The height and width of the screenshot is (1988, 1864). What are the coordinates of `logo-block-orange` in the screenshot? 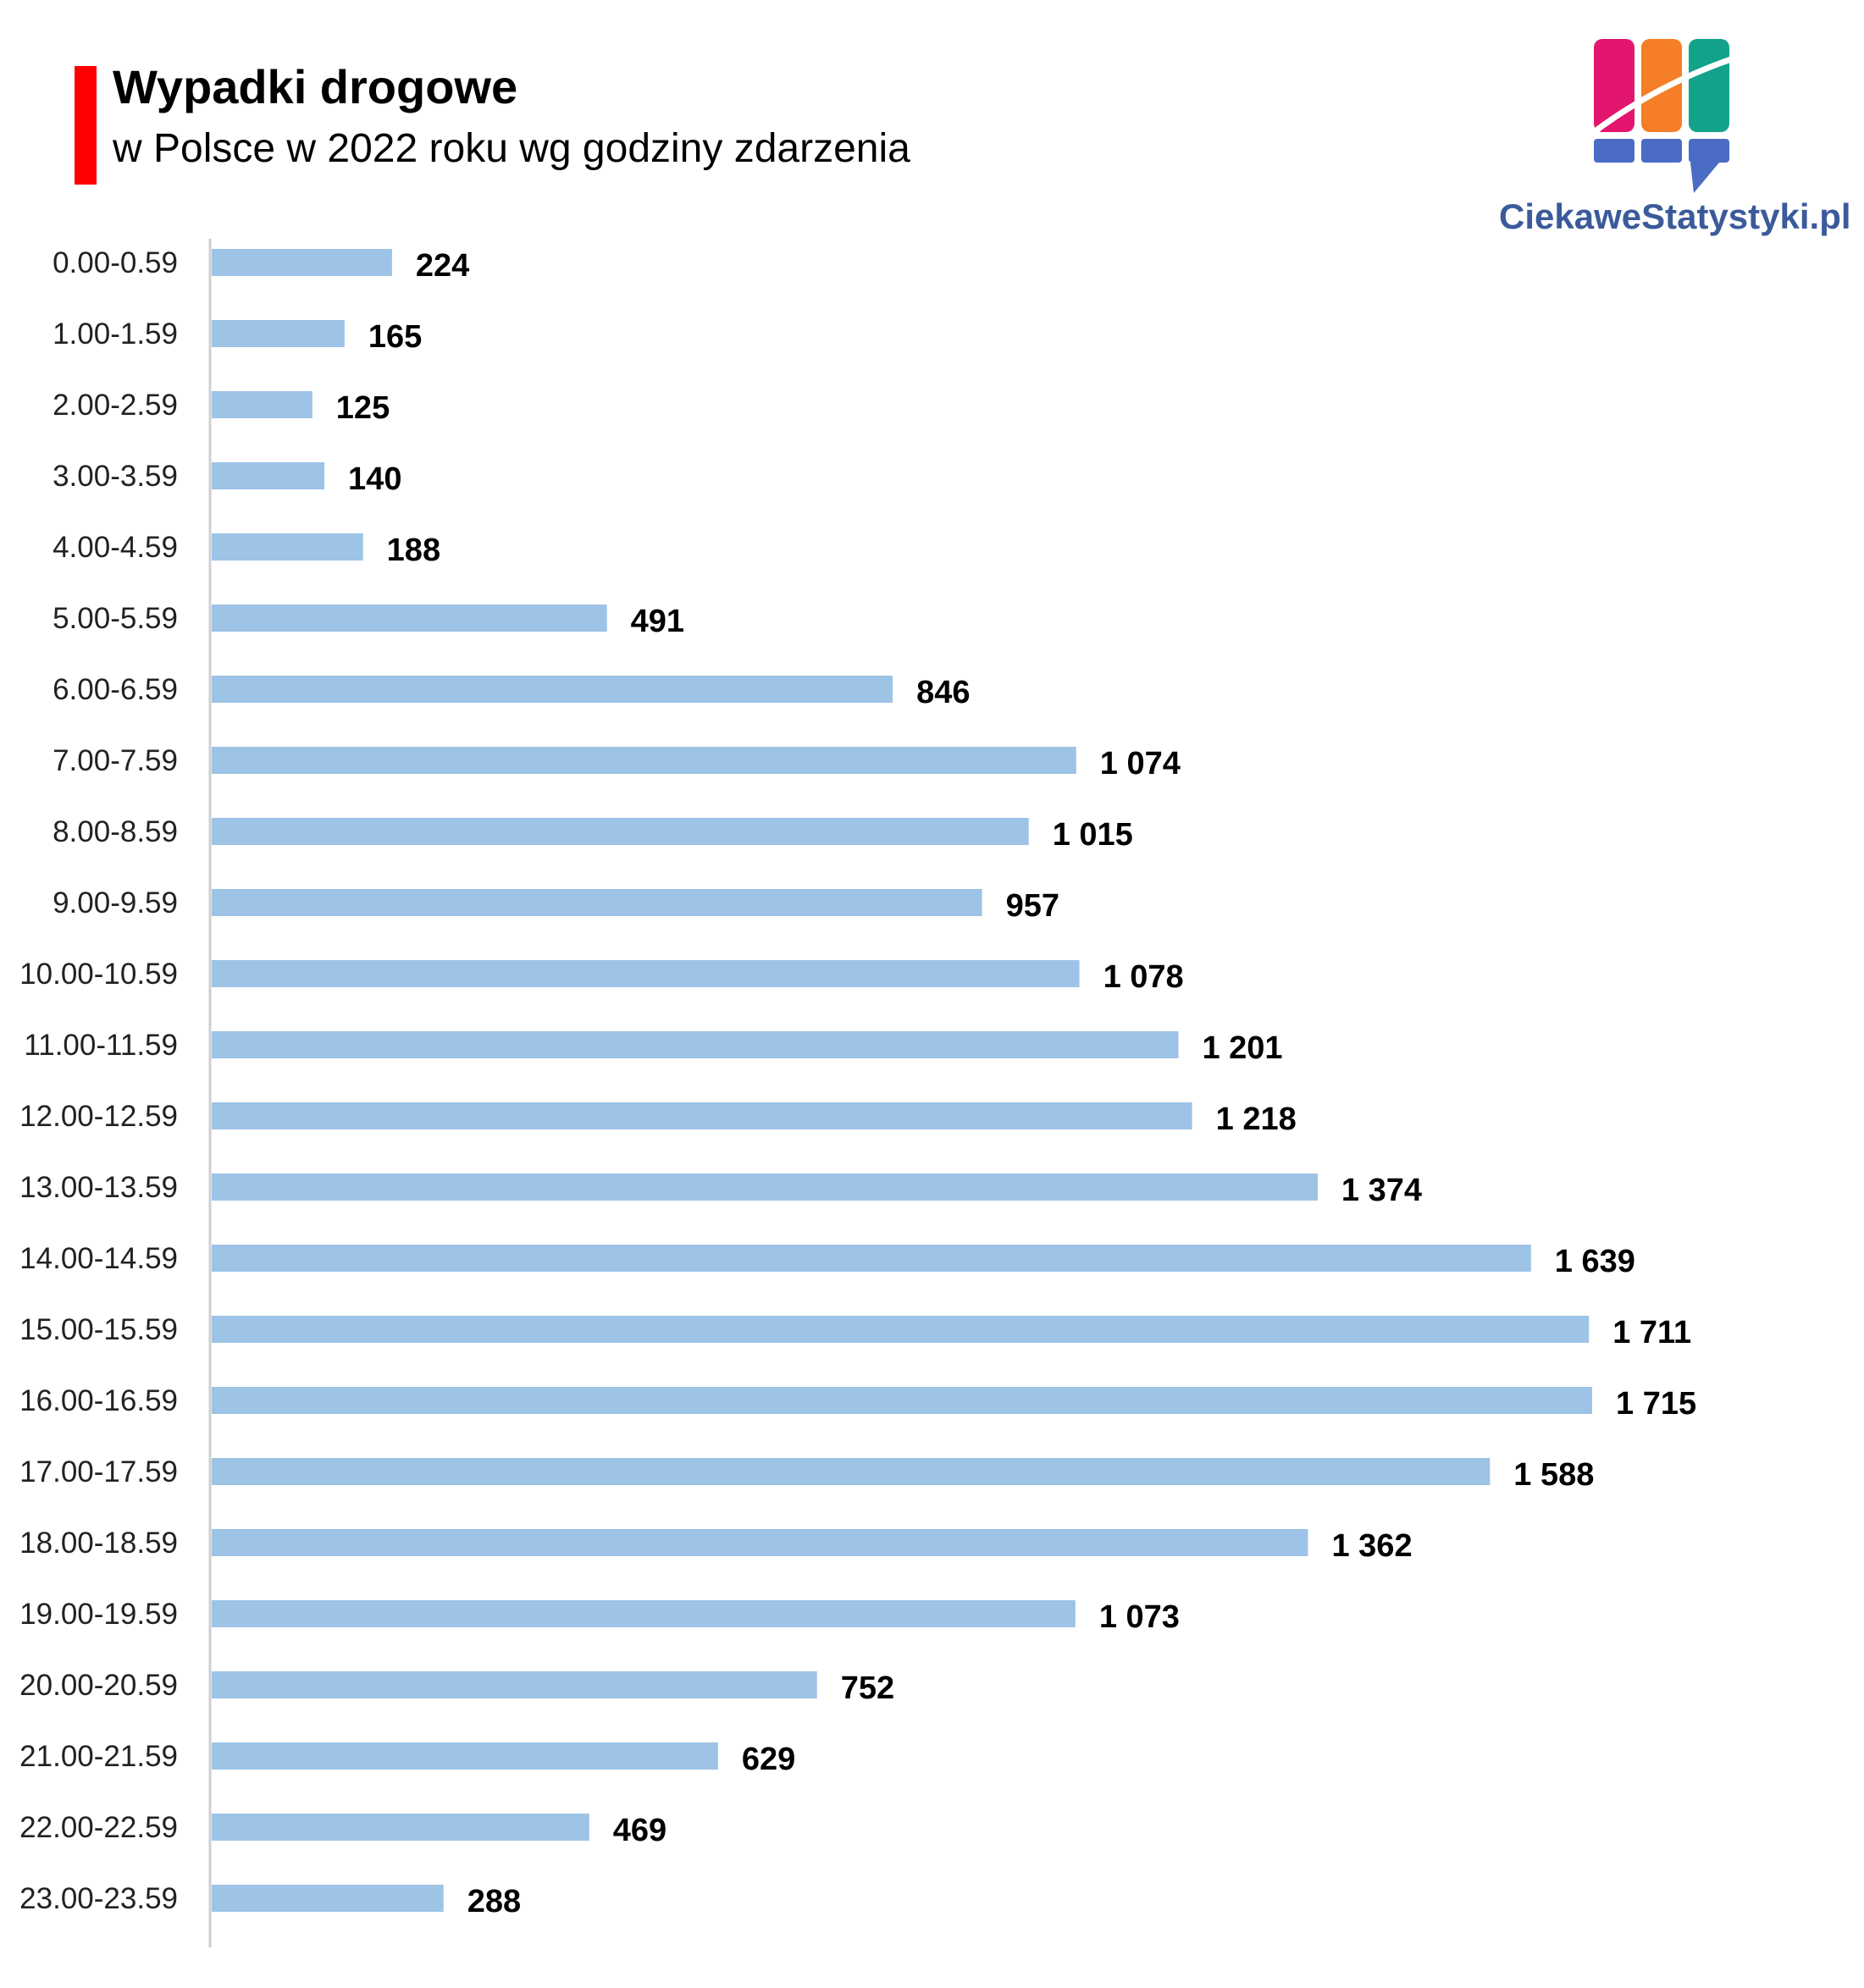 It's located at (1662, 85).